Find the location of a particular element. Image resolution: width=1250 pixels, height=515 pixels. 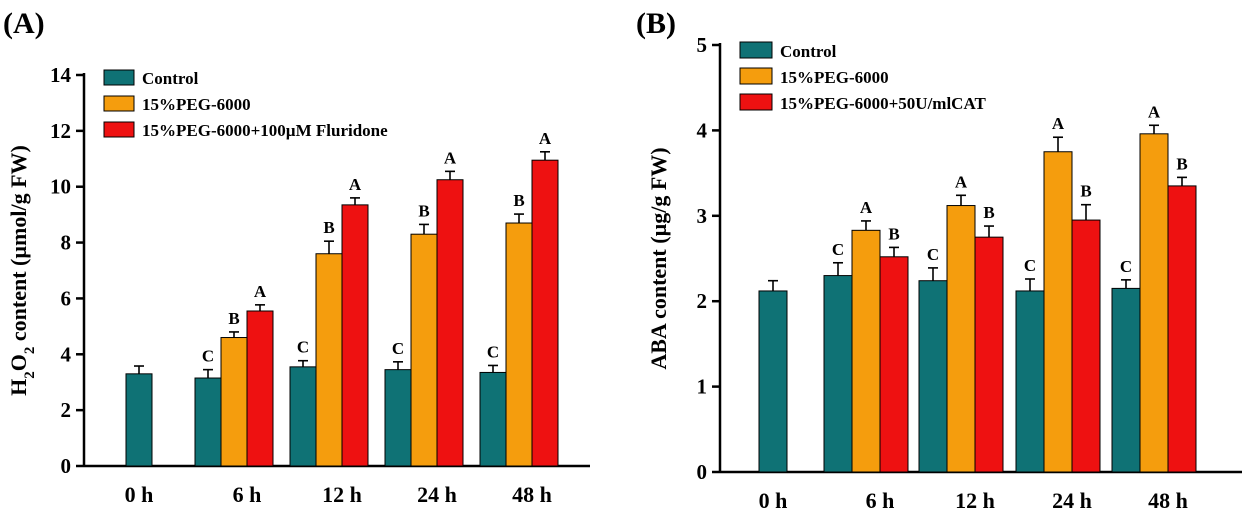

y-label-part: ABA content (µg/g FW) is located at coordinates (658, 258).